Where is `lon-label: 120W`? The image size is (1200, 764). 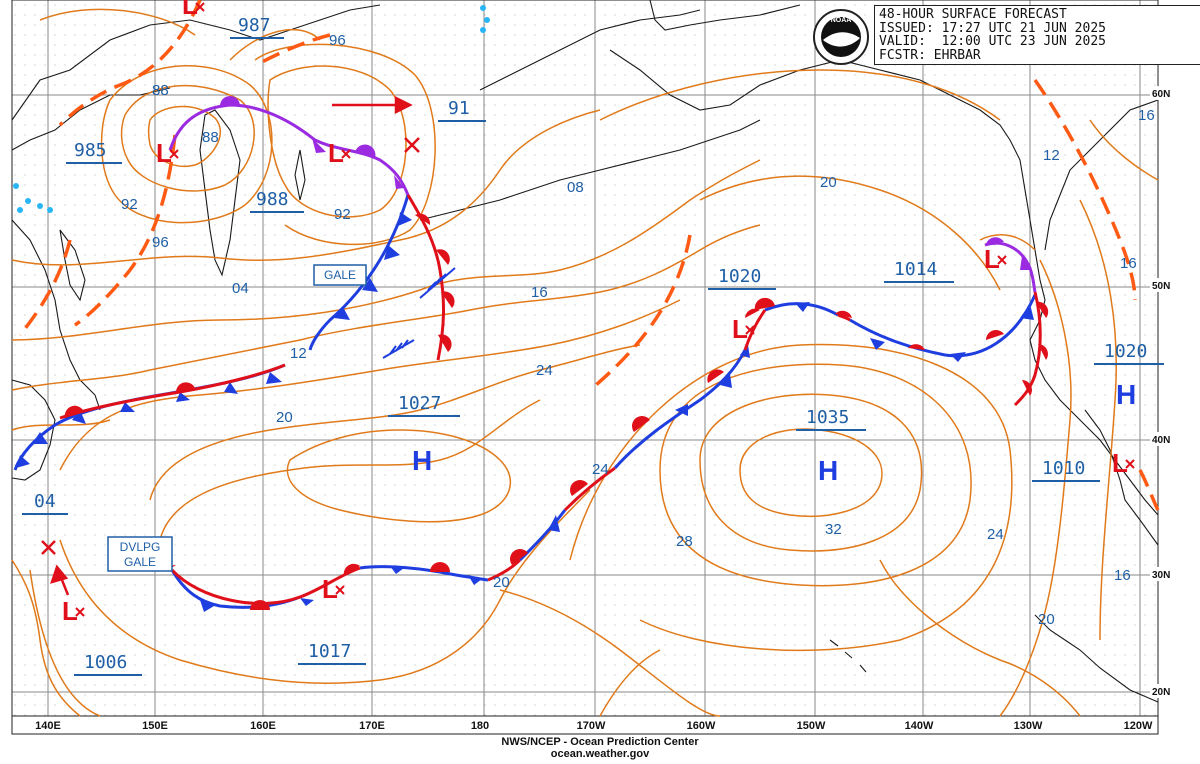
lon-label: 120W is located at coordinates (1138, 726).